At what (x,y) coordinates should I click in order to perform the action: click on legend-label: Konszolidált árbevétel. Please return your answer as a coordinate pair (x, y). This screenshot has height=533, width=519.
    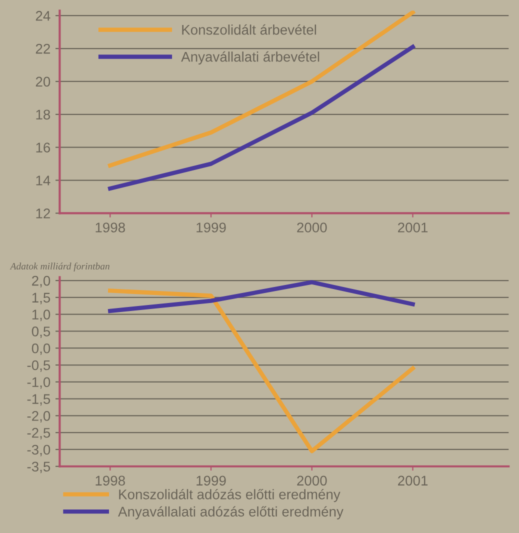
    Looking at the image, I should click on (249, 29).